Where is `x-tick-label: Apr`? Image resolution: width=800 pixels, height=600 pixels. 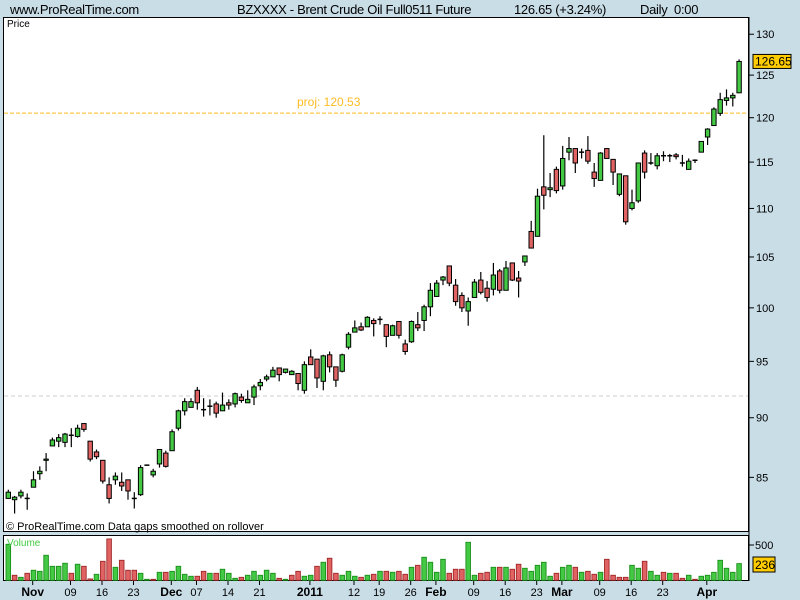
x-tick-label: Apr is located at coordinates (706, 592).